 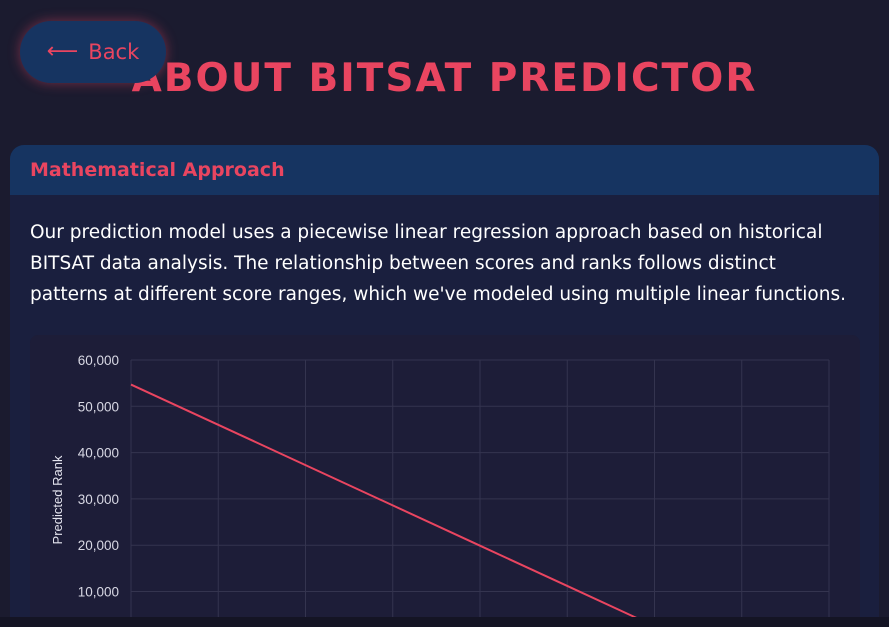 I want to click on y-tick-label: 60,000, so click(x=98, y=360).